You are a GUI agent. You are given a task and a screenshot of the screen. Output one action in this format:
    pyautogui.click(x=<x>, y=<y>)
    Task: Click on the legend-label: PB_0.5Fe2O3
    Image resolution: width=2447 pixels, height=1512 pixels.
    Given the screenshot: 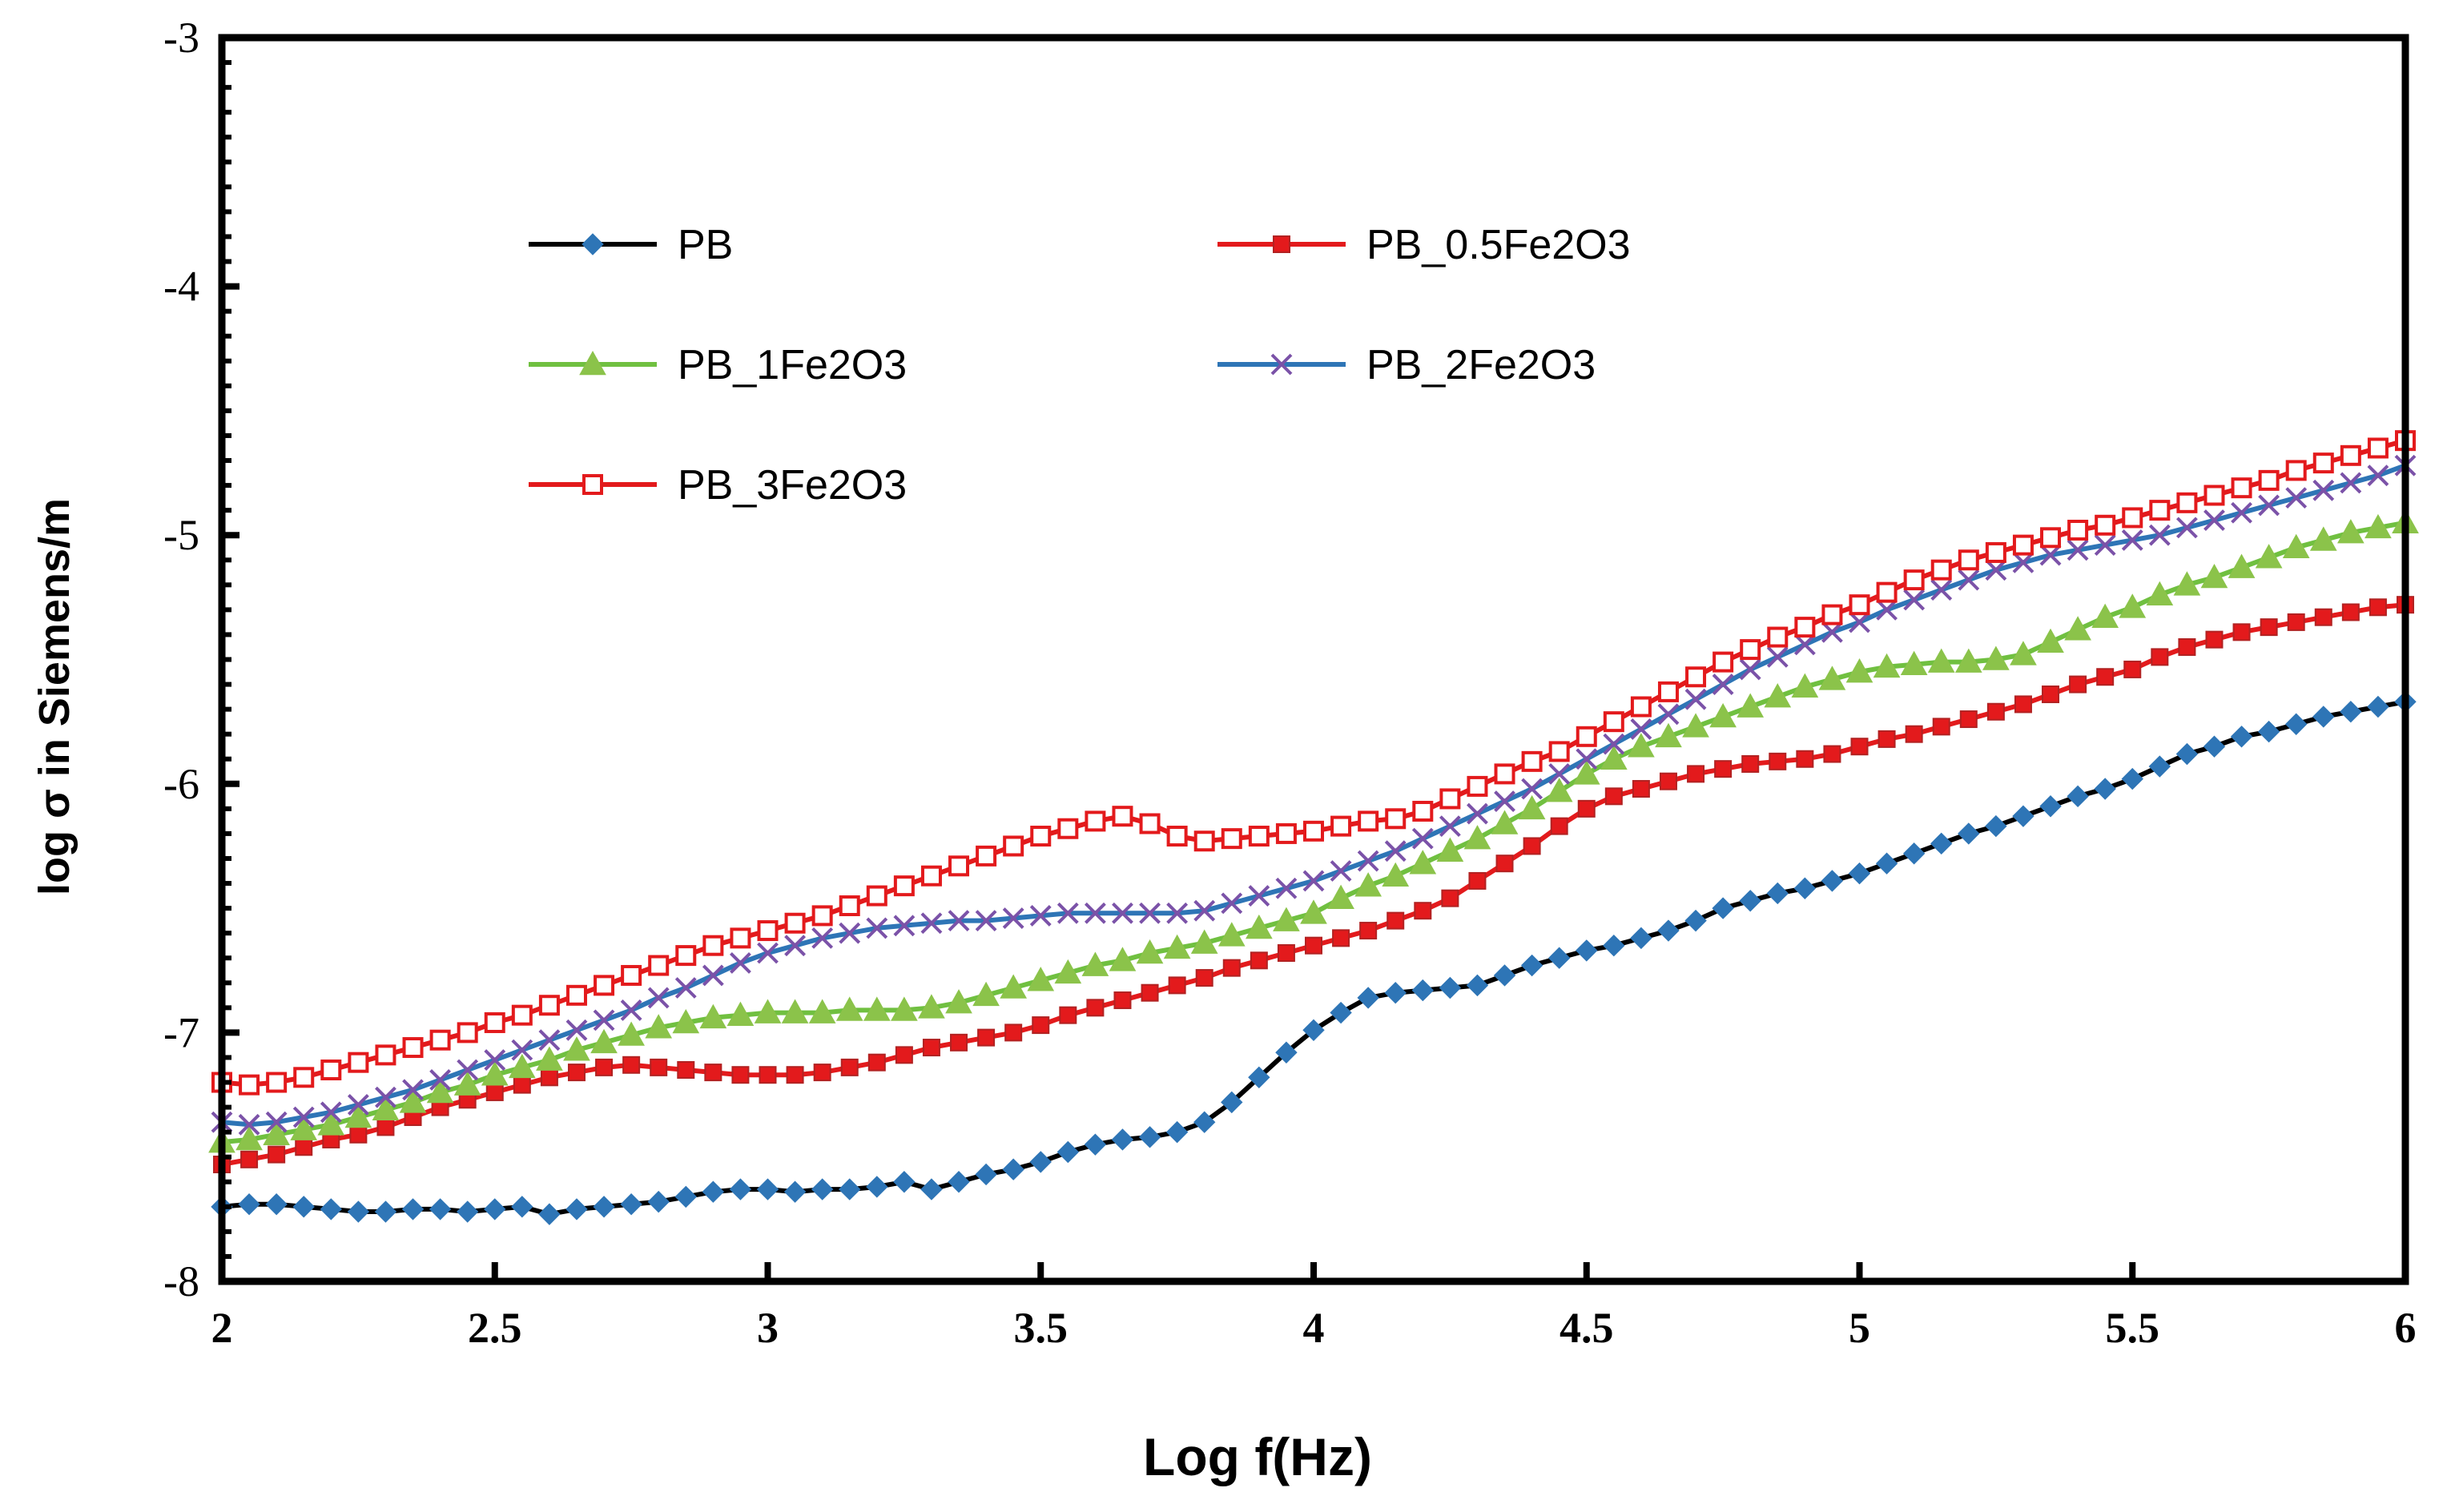 What is the action you would take?
    pyautogui.click(x=1498, y=245)
    